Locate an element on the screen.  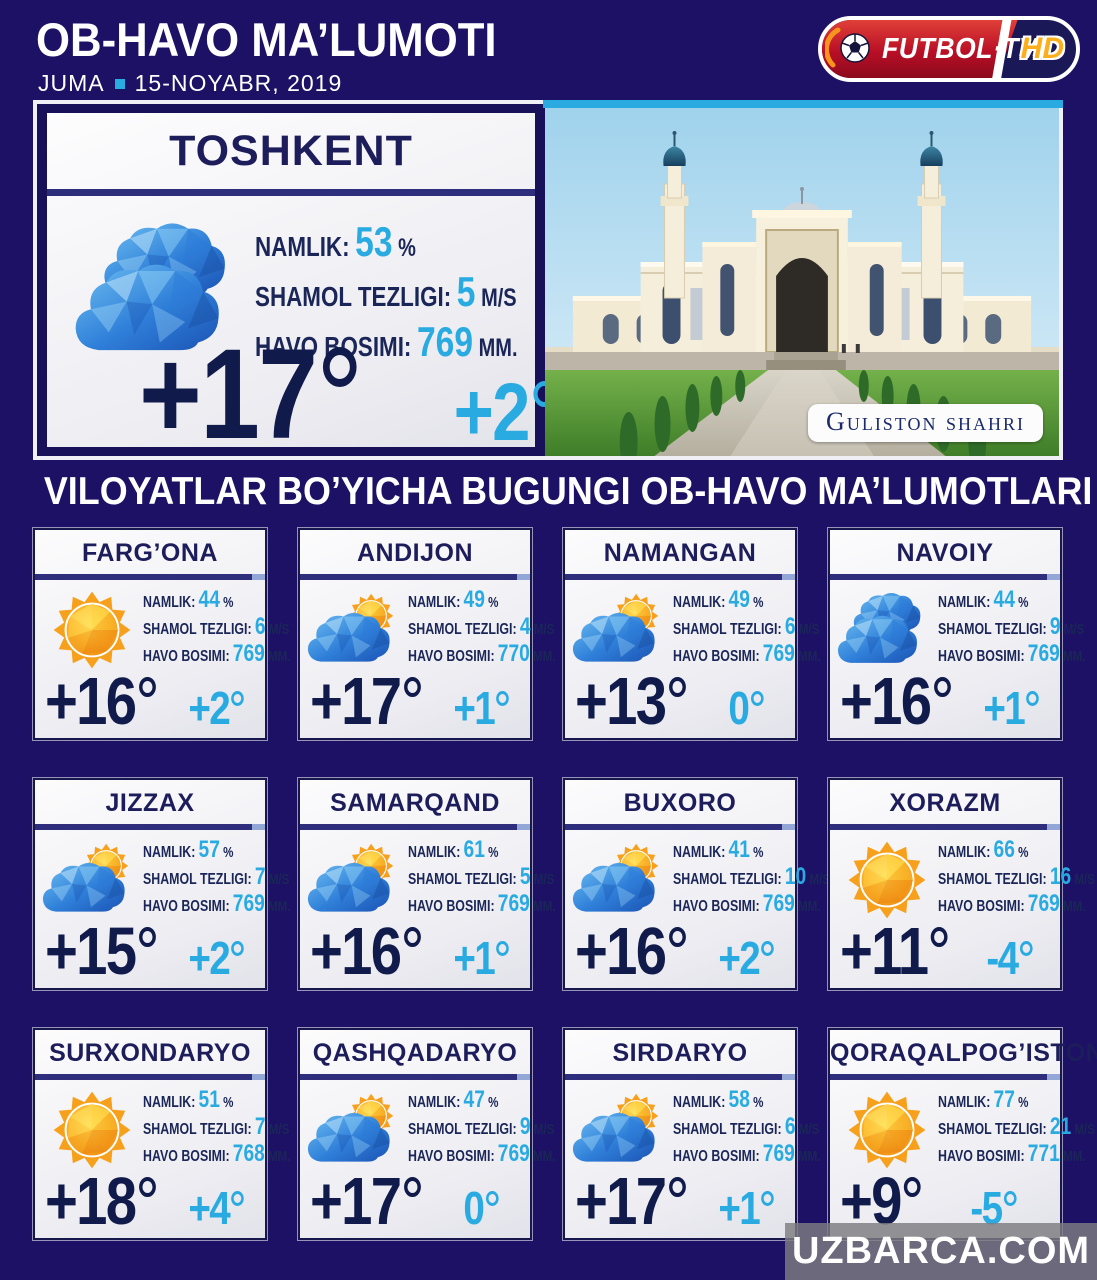
wind-value: 6 is located at coordinates (790, 626).